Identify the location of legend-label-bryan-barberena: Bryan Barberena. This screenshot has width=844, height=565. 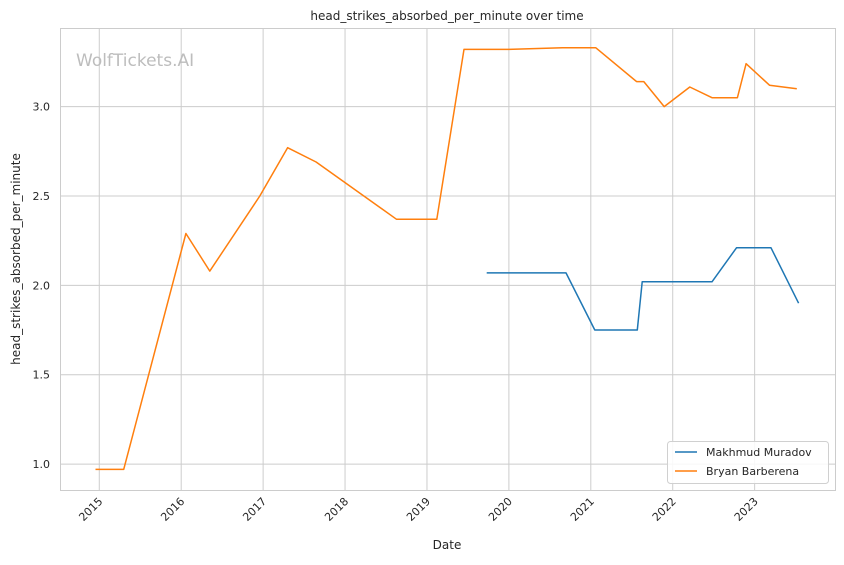
(752, 471).